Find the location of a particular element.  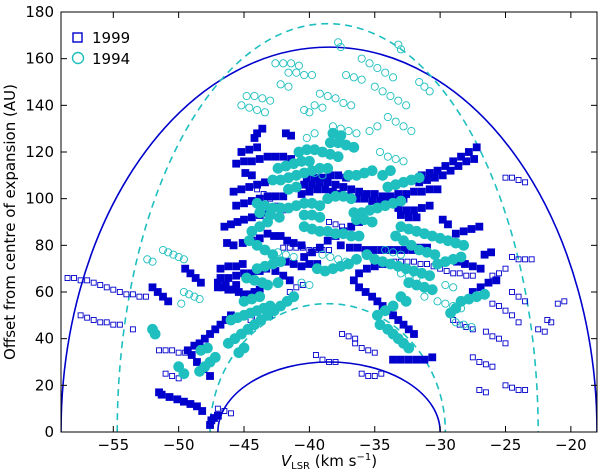

x-tick-label: −40 is located at coordinates (310, 445).